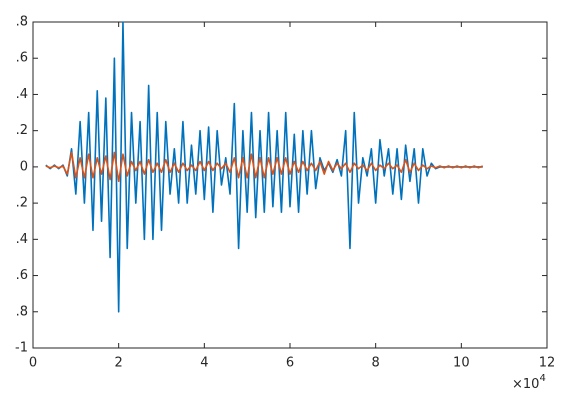  What do you see at coordinates (119, 363) in the screenshot?
I see `x-tick-label: 2` at bounding box center [119, 363].